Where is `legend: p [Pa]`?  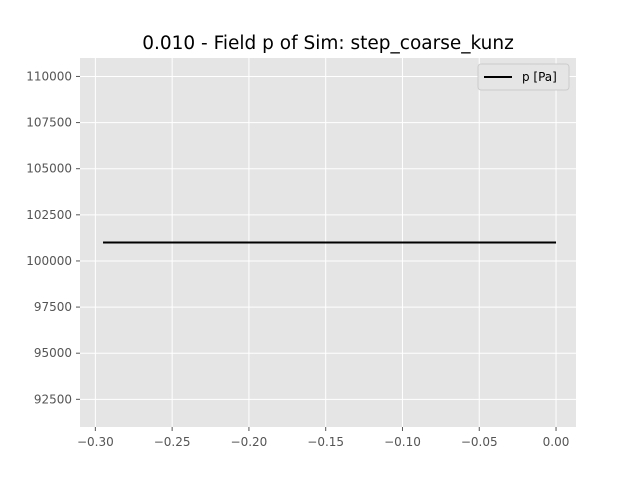 legend: p [Pa] is located at coordinates (523, 77).